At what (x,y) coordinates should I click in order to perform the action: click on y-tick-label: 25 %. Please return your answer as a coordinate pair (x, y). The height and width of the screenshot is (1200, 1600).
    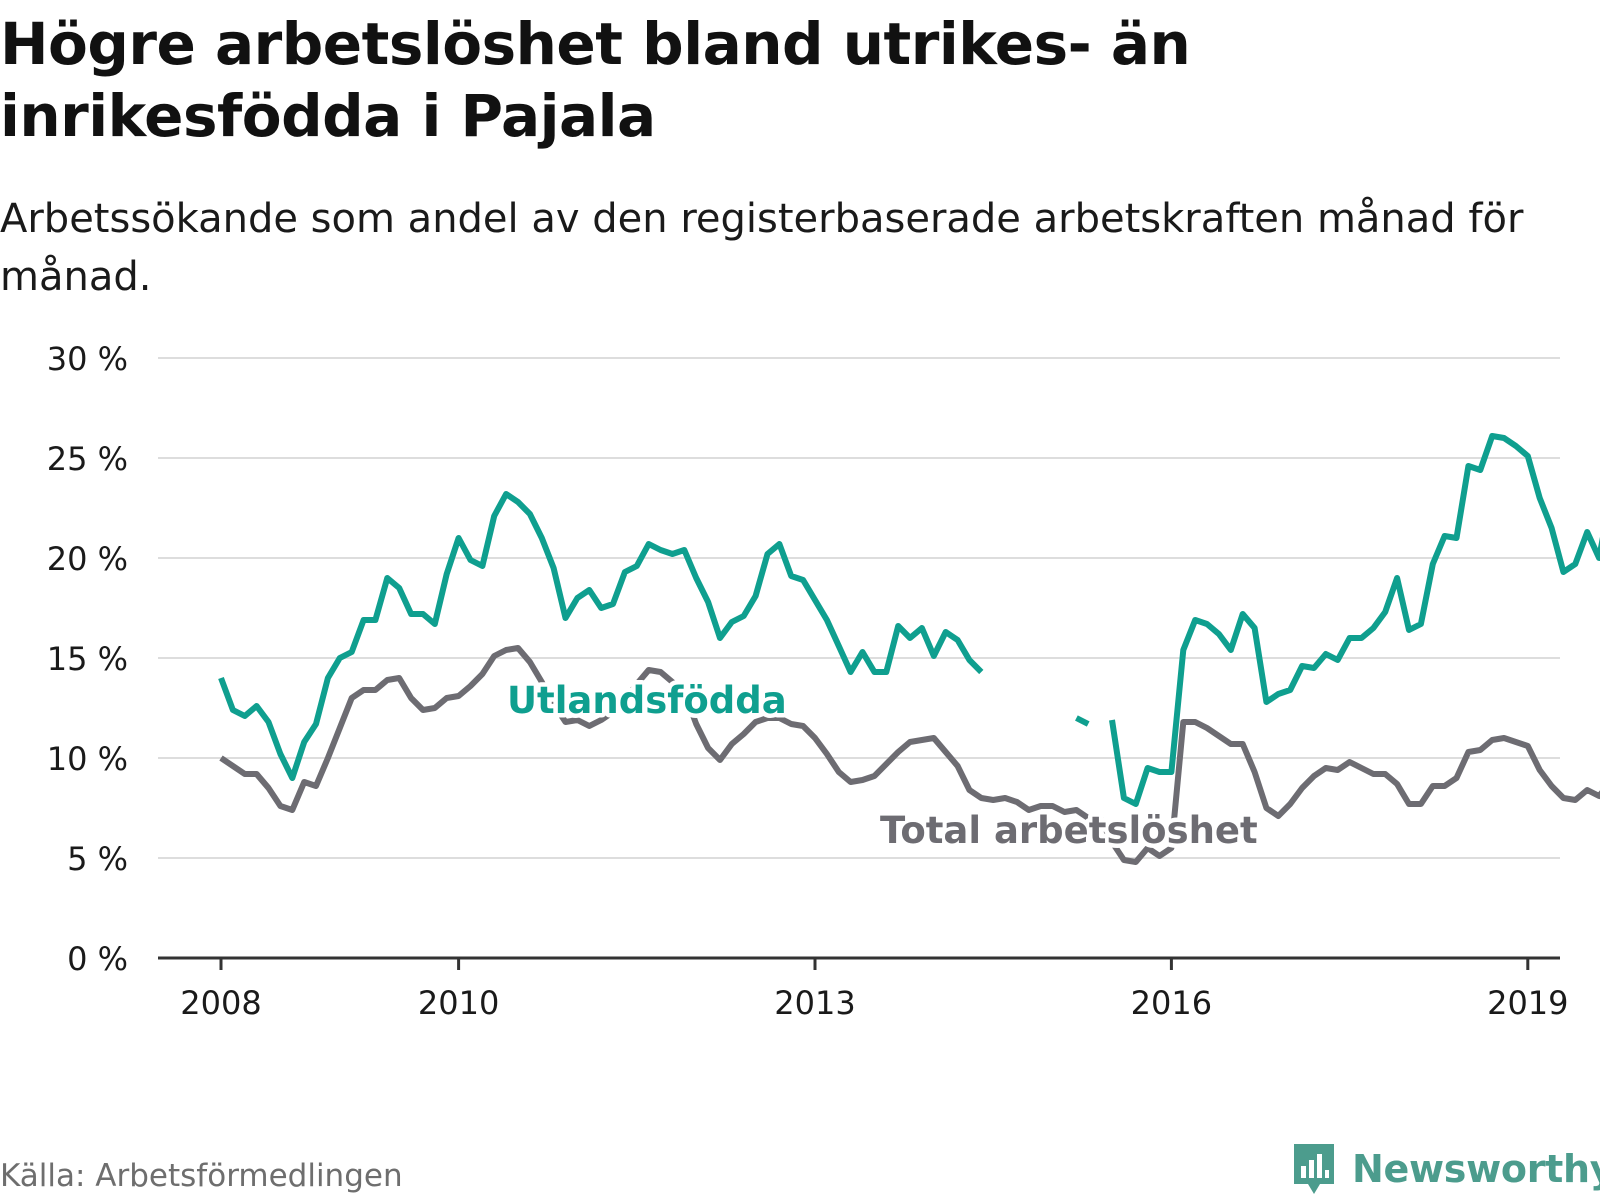
    Looking at the image, I should click on (87, 459).